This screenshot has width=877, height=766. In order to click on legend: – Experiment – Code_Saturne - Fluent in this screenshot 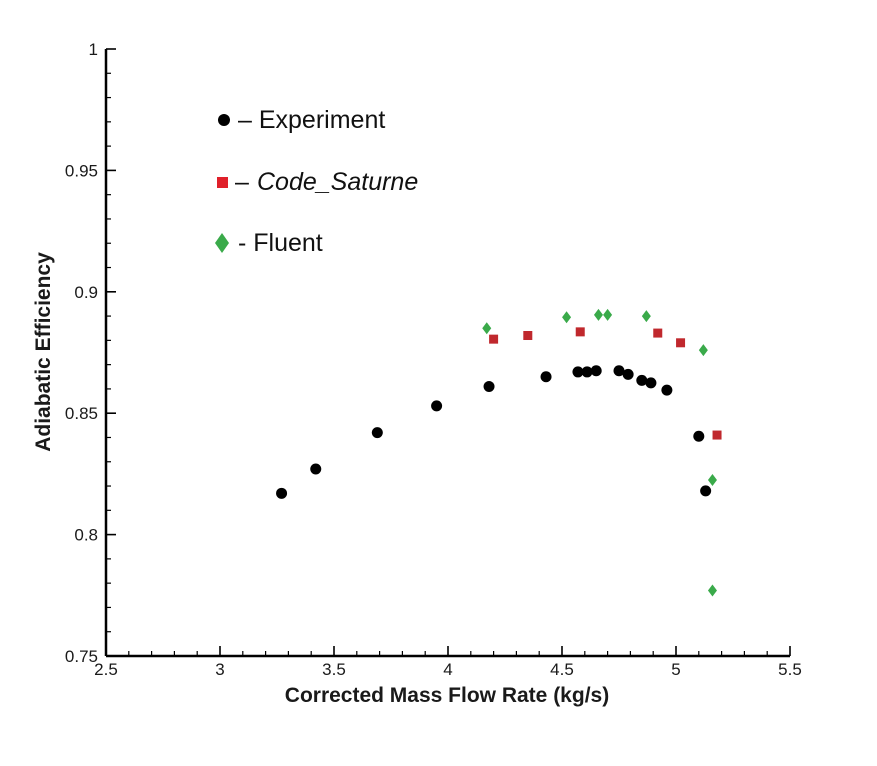, I will do `click(316, 181)`.